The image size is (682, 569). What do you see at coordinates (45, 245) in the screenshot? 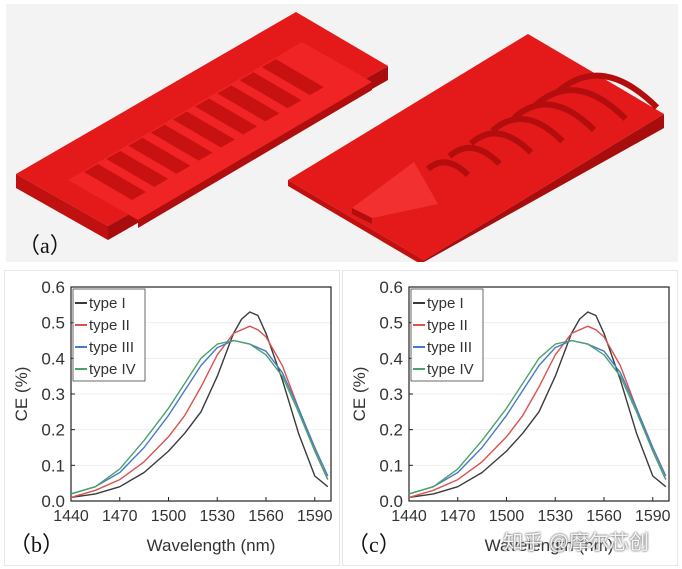
I see `panel-a-label: （a）` at bounding box center [45, 245].